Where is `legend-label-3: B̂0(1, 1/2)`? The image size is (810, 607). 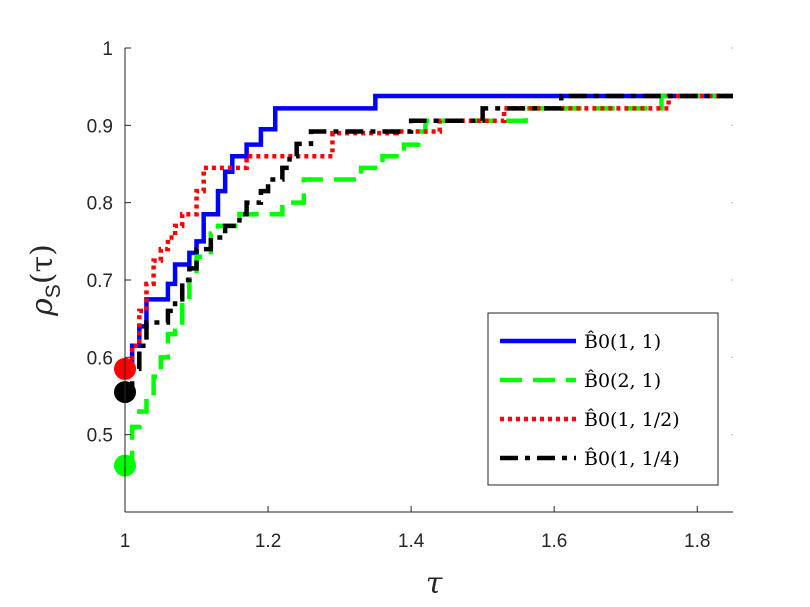 legend-label-3: B̂0(1, 1/2) is located at coordinates (632, 420).